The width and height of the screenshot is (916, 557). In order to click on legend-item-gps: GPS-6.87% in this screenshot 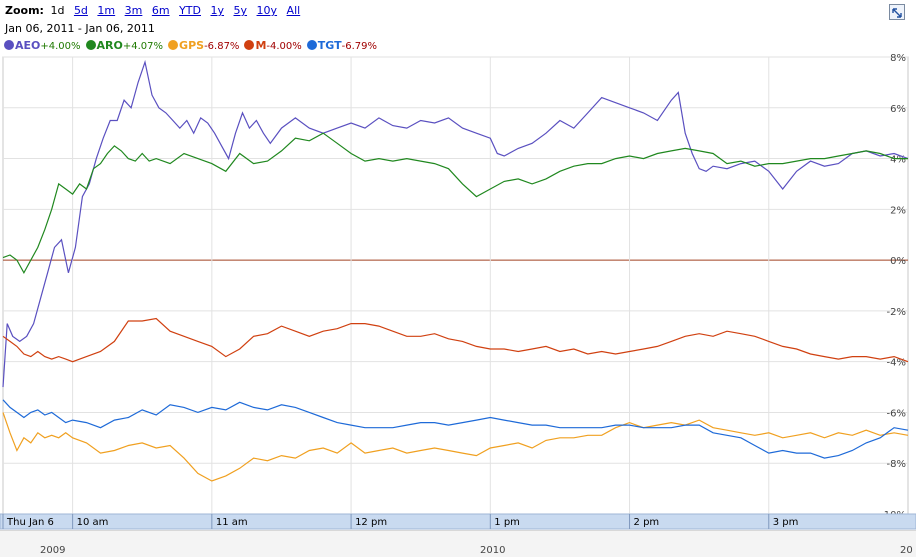, I will do `click(203, 45)`.